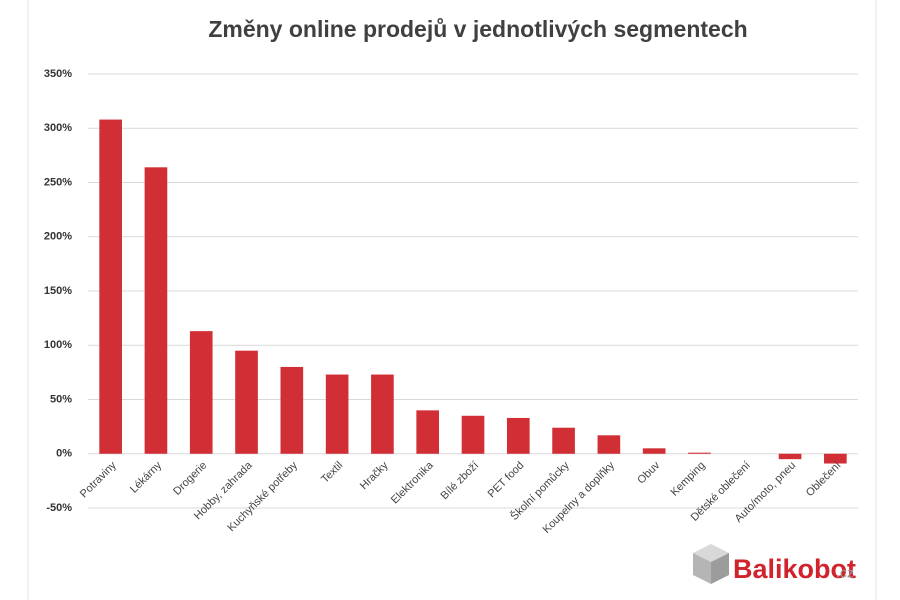 This screenshot has height=600, width=900. What do you see at coordinates (720, 568) in the screenshot?
I see `logo-cube-right` at bounding box center [720, 568].